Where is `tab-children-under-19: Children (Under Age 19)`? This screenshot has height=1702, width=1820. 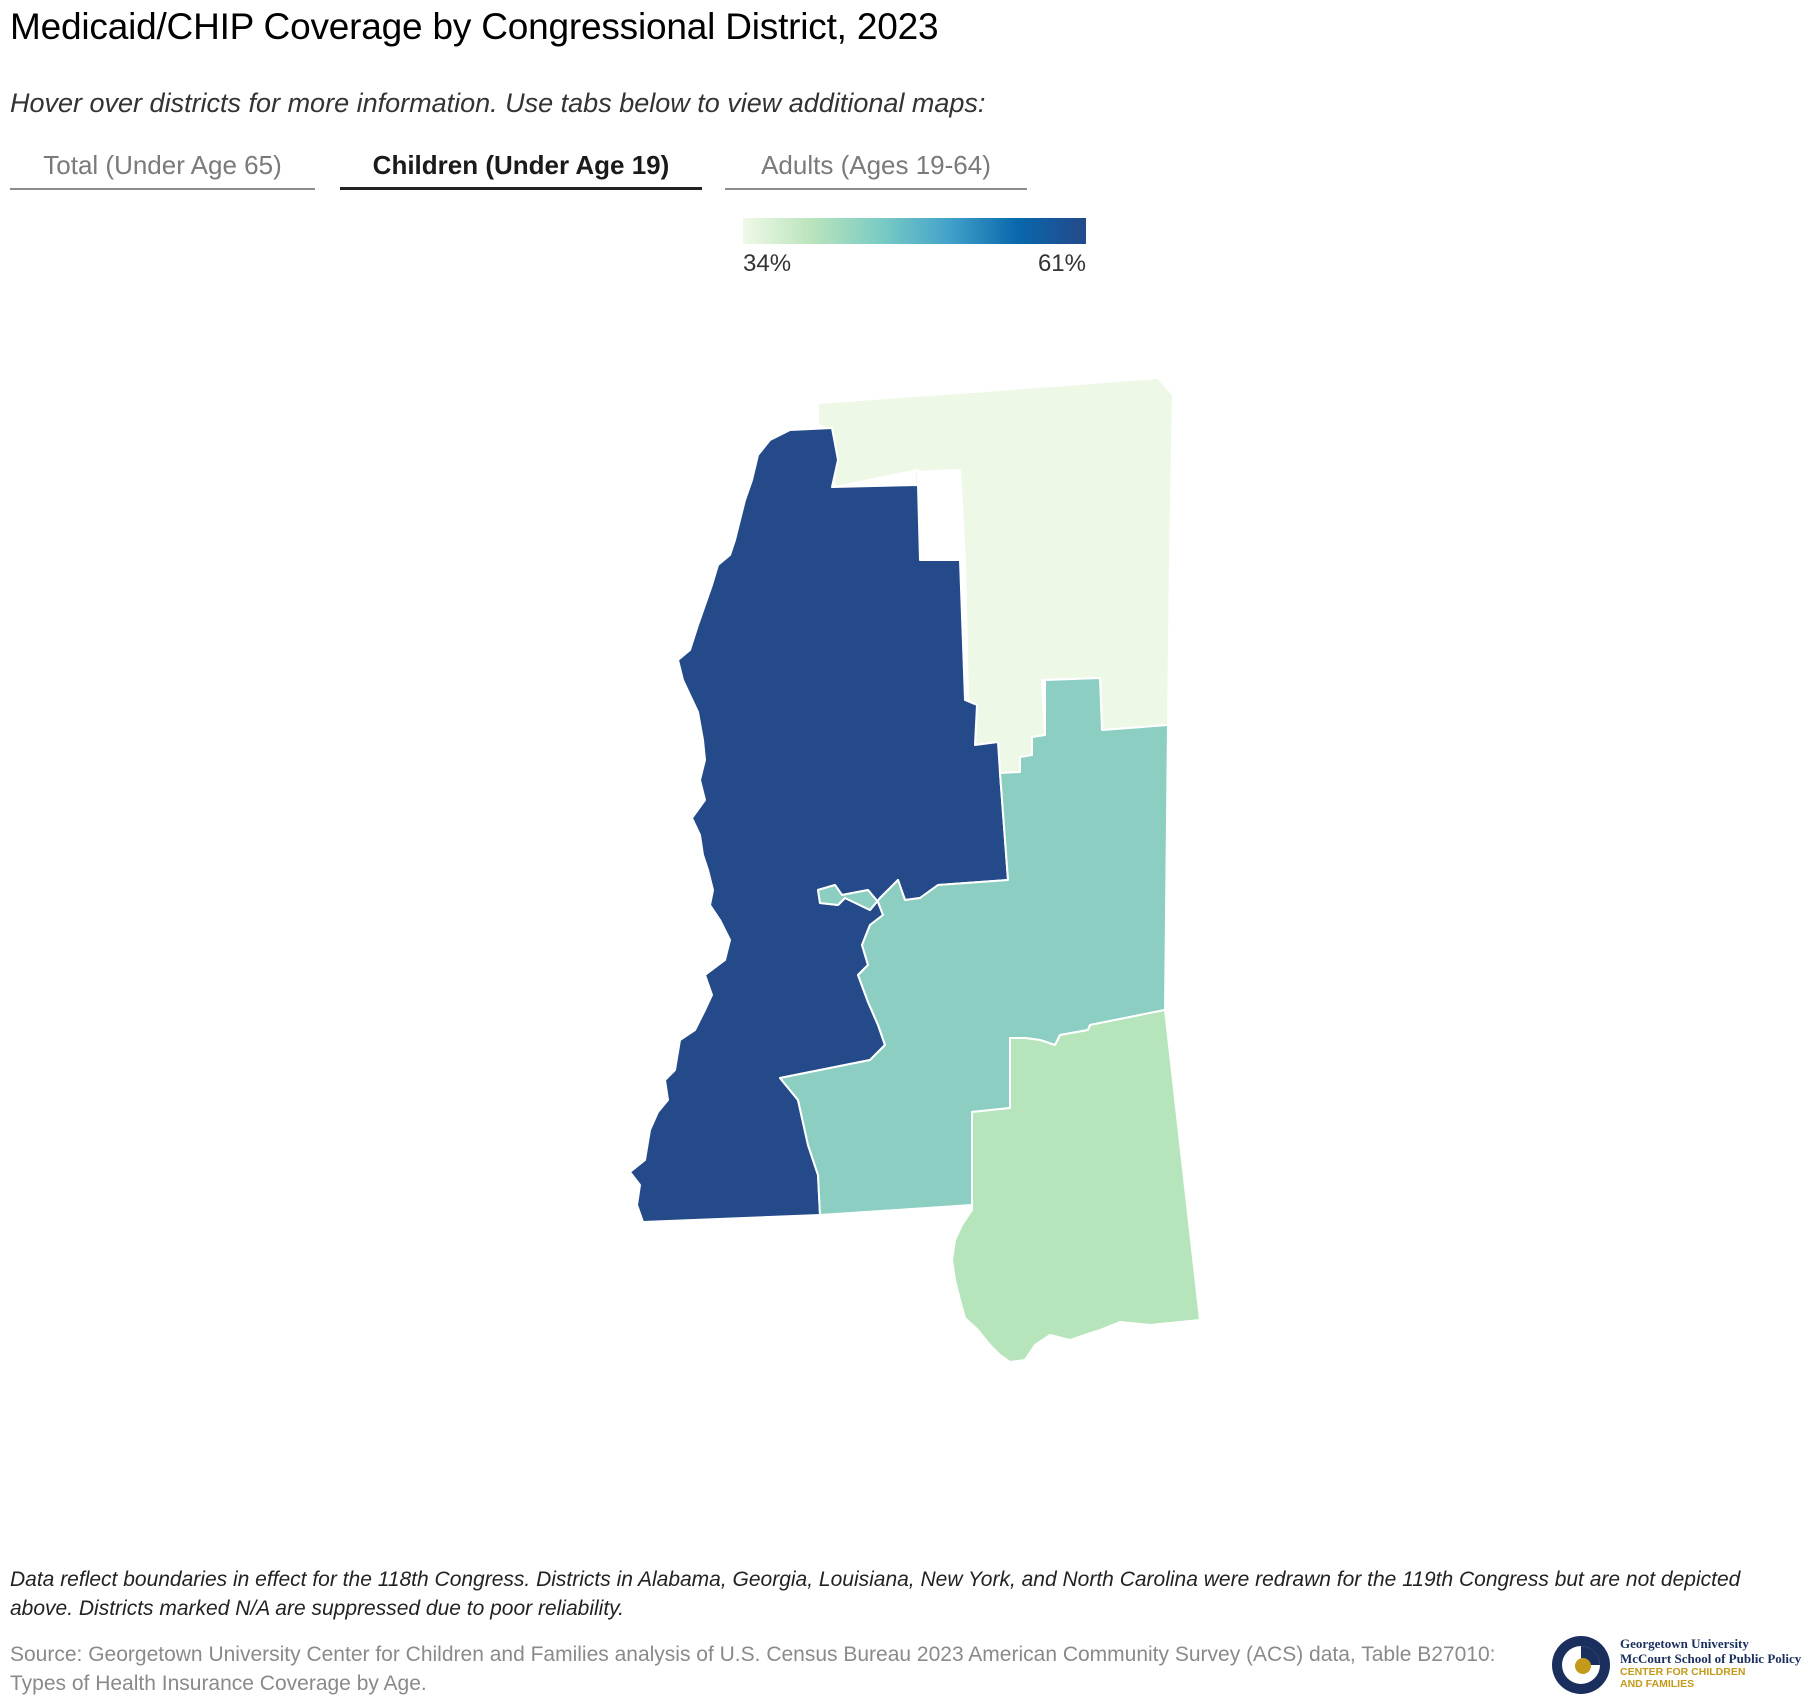 tab-children-under-19: Children (Under Age 19) is located at coordinates (521, 169).